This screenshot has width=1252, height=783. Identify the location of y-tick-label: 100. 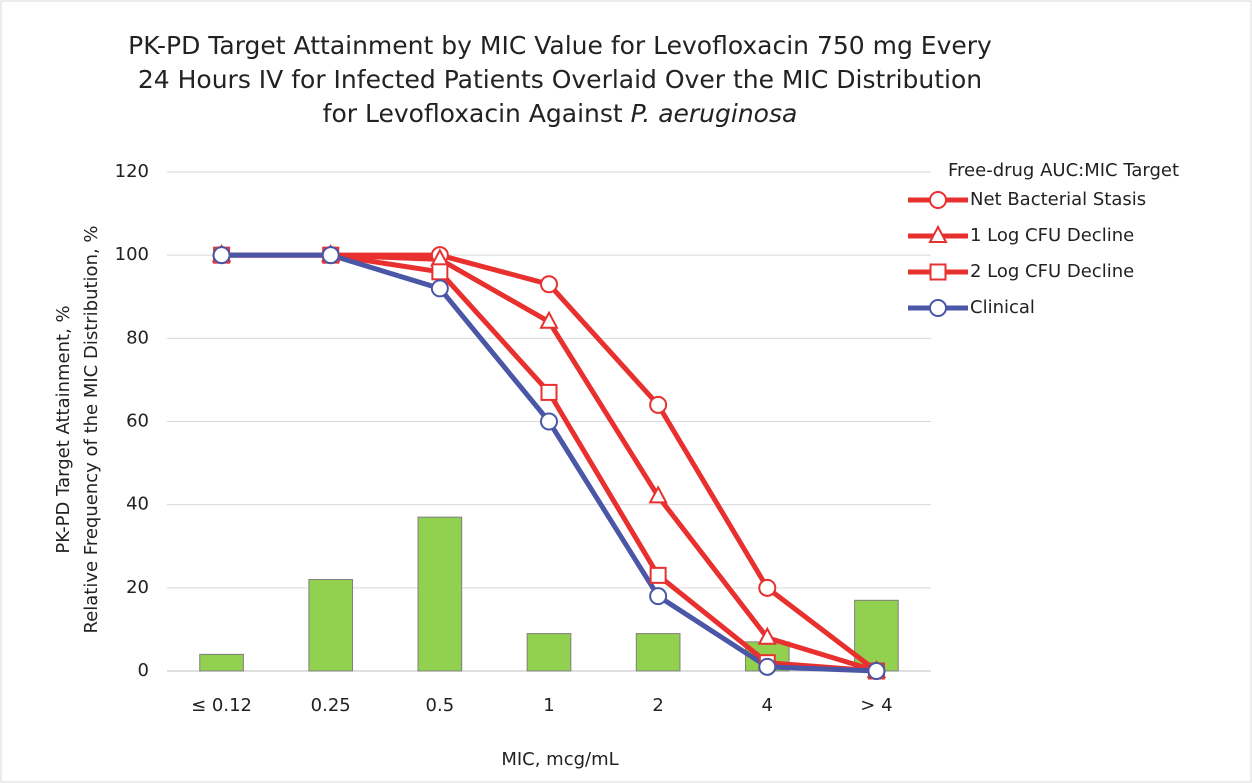
(132, 254).